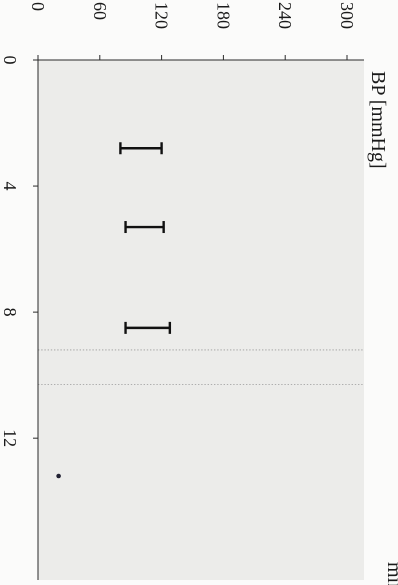 The width and height of the screenshot is (398, 585). I want to click on time-tick-label: 8, so click(10, 312).